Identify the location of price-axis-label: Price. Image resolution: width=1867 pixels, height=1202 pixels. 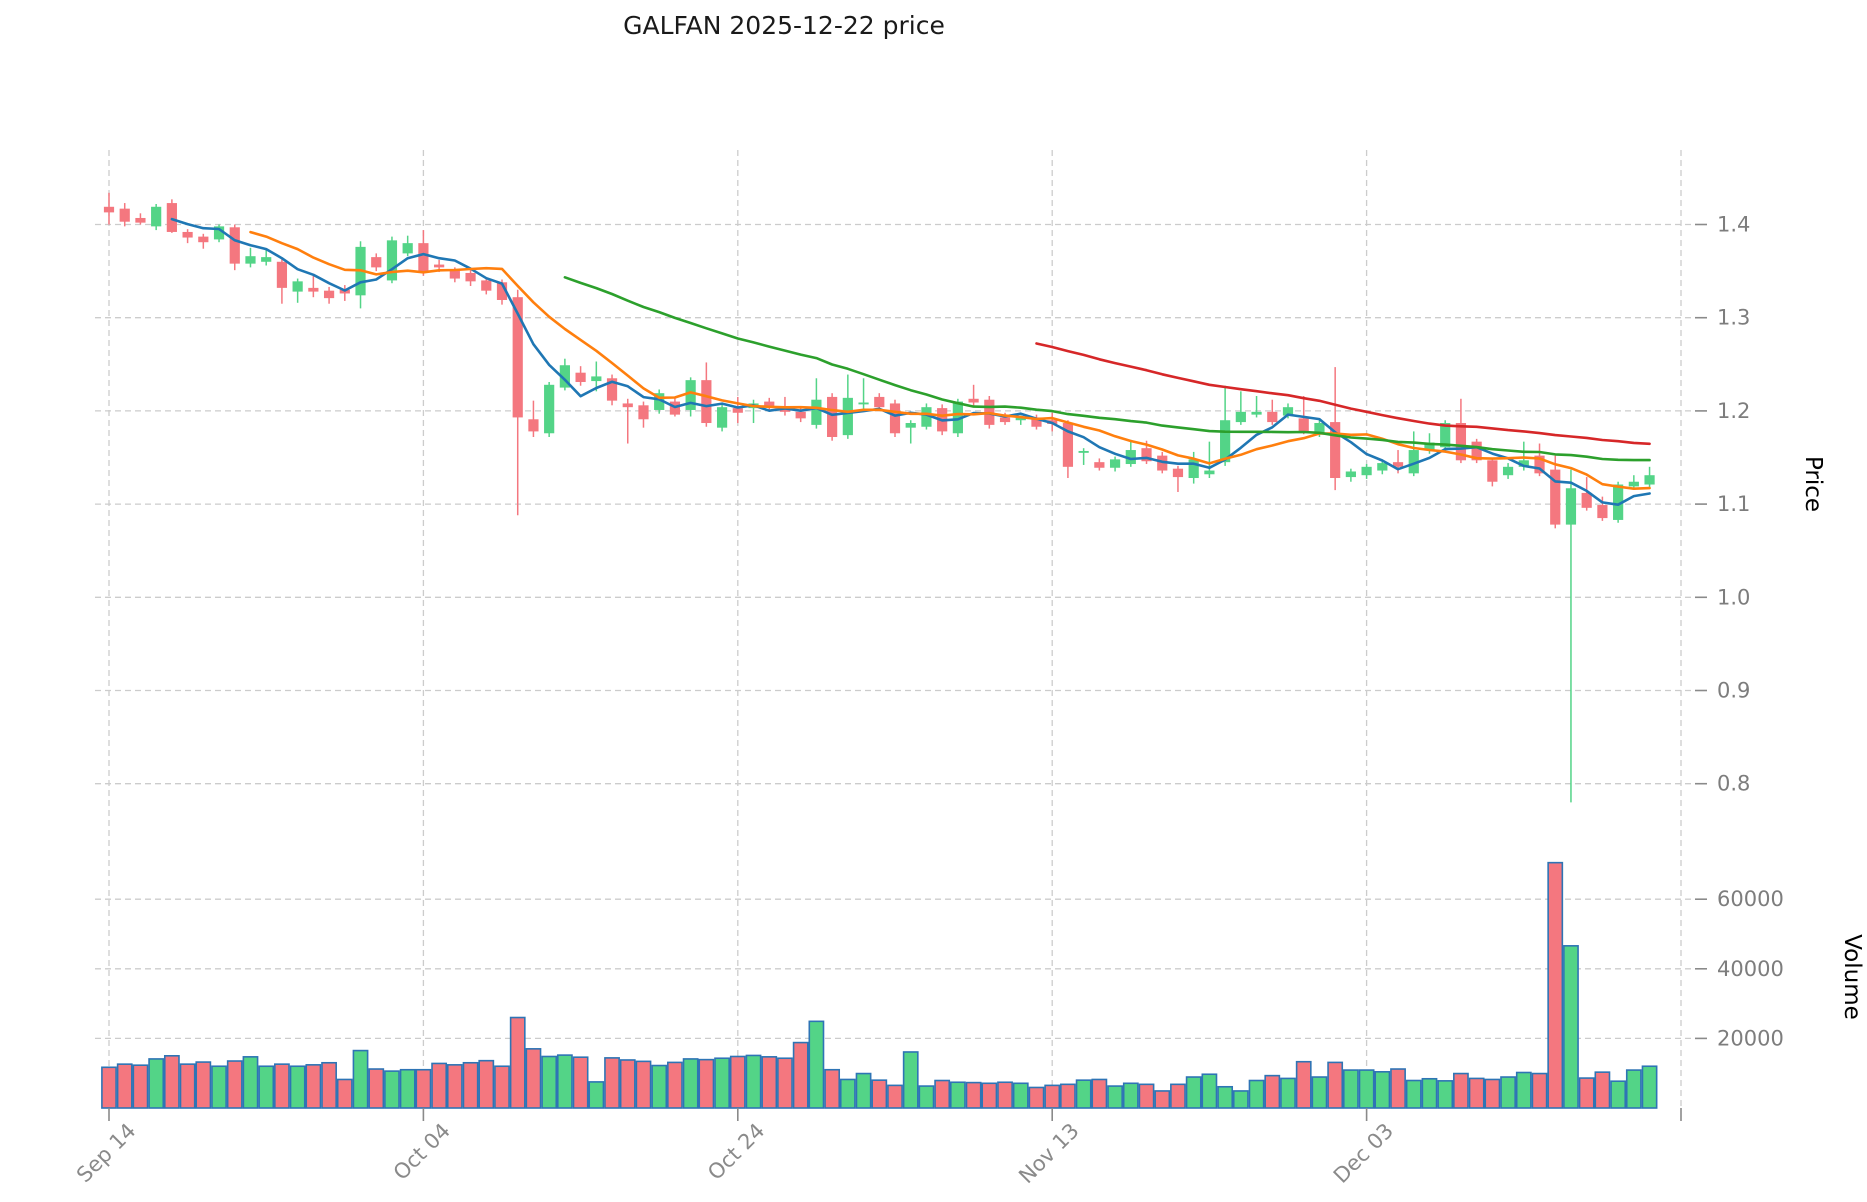
(1813, 484).